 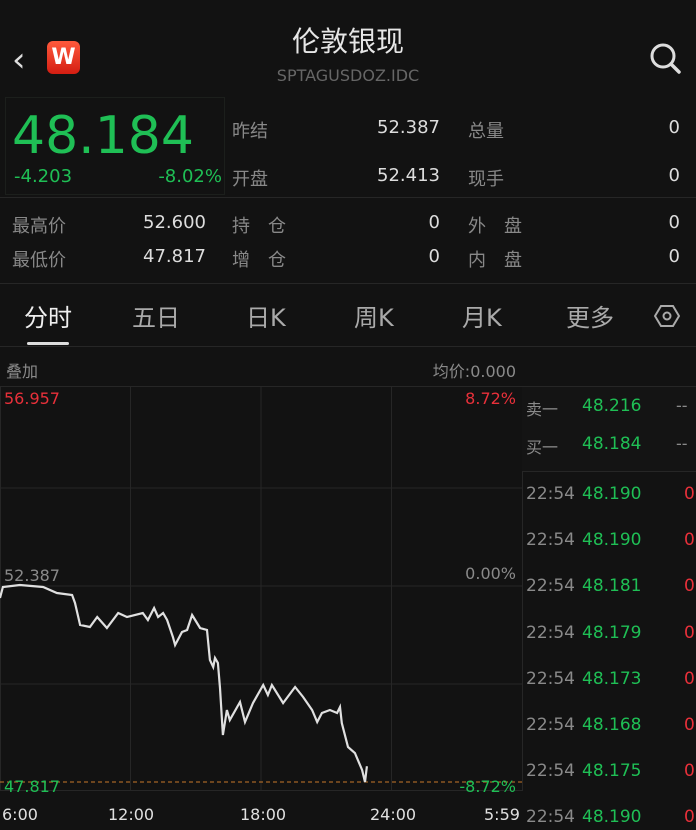 What do you see at coordinates (259, 260) in the screenshot?
I see `stat-label: 增 仓` at bounding box center [259, 260].